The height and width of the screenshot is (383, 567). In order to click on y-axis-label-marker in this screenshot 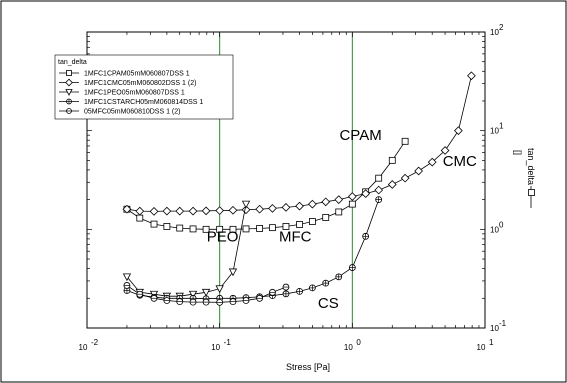, I will do `click(531, 197)`.